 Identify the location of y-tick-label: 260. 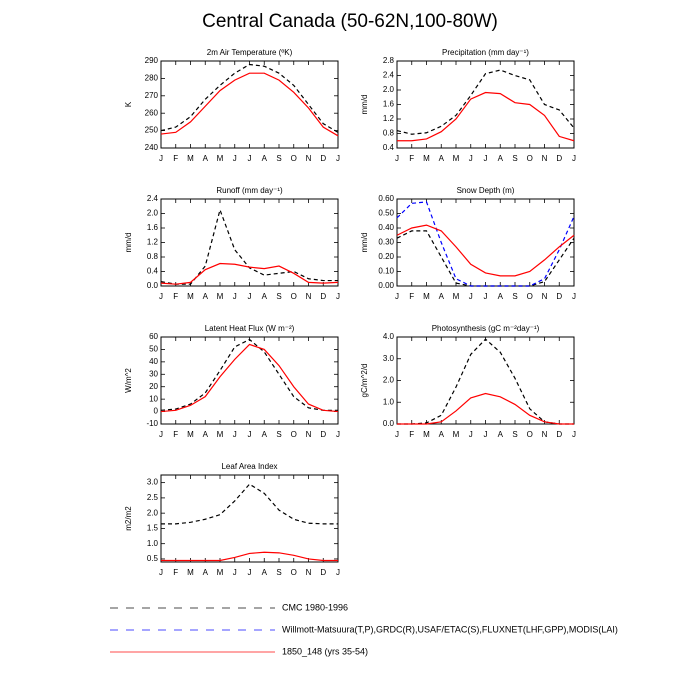
(152, 112).